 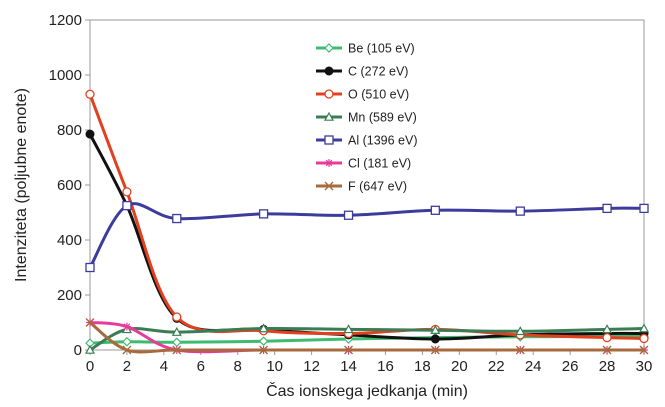 I want to click on legend-label: Al (1396 eV), so click(x=382, y=141).